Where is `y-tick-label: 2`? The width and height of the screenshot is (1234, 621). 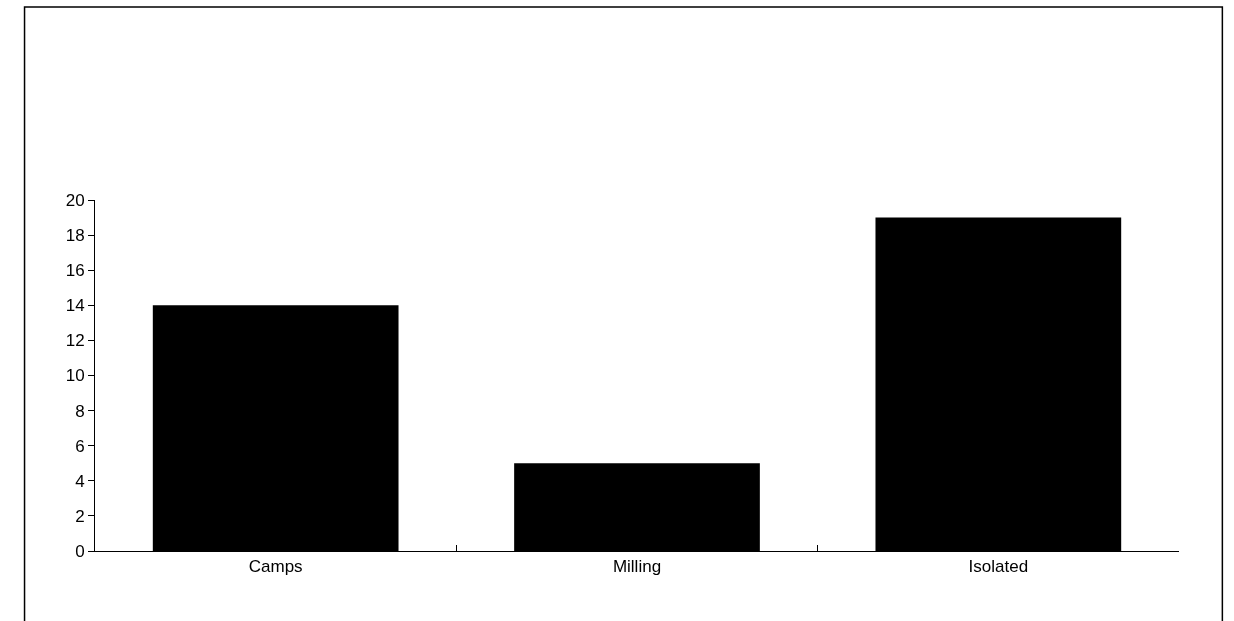
y-tick-label: 2 is located at coordinates (80, 516).